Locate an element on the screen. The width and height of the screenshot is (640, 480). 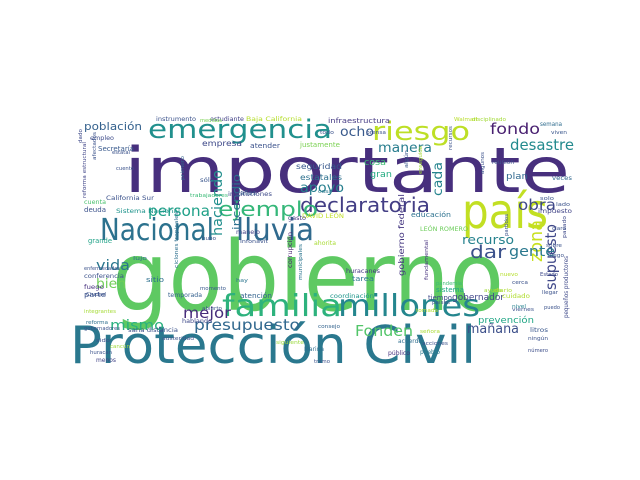
word-temporada: temporada is located at coordinates (185, 295).